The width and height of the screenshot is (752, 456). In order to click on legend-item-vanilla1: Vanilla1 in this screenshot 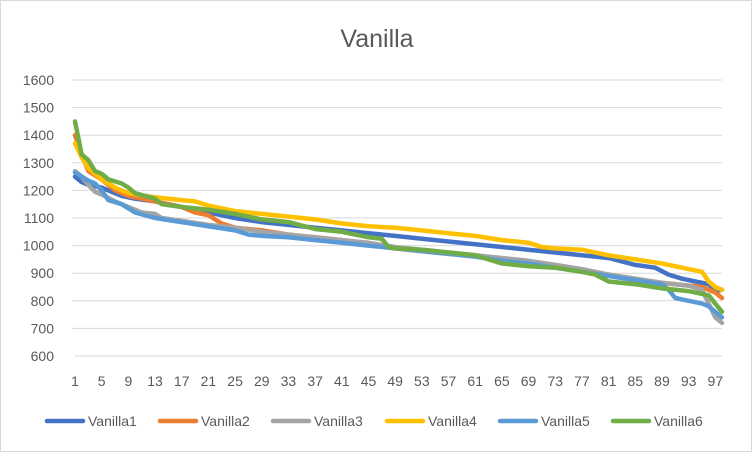, I will do `click(90, 421)`.